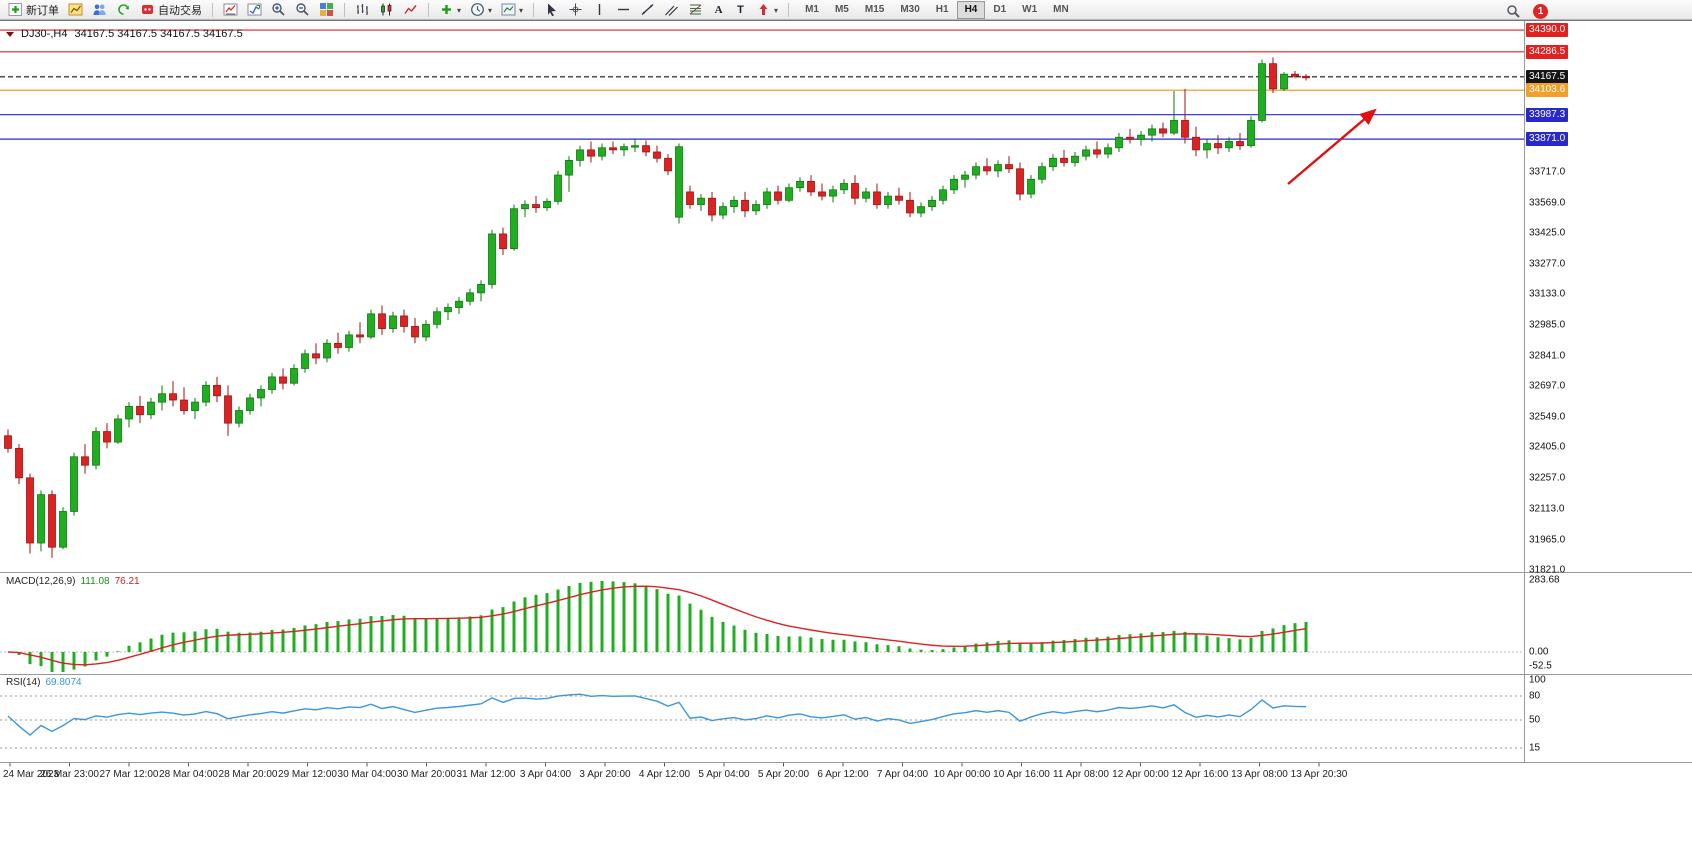 The height and width of the screenshot is (848, 1692). I want to click on tile-windows-button, so click(326, 10).